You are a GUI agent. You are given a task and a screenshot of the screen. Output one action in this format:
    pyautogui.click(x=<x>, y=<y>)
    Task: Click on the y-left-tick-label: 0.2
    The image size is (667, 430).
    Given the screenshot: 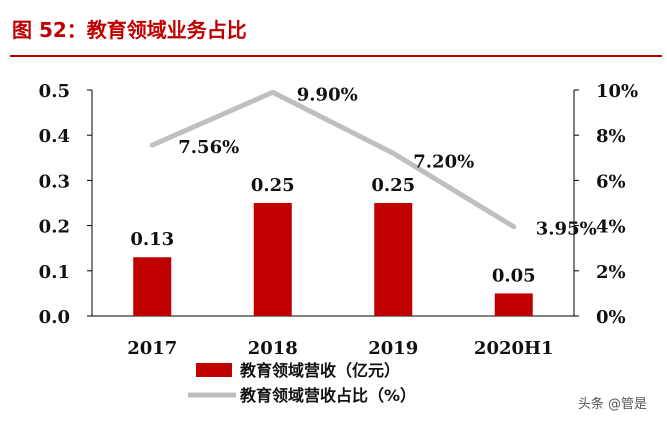 What is the action you would take?
    pyautogui.click(x=54, y=227)
    